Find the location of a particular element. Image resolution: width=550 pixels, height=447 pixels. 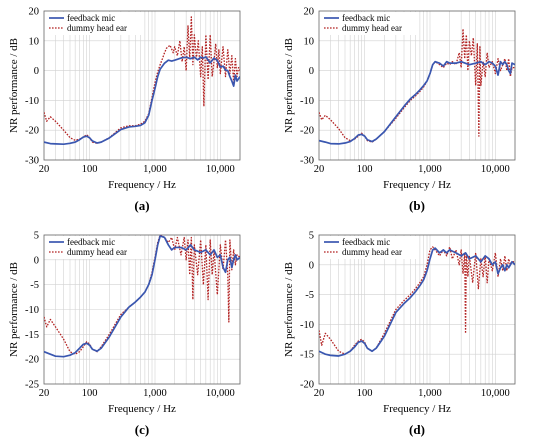

panel-label: (a) is located at coordinates (141, 205).